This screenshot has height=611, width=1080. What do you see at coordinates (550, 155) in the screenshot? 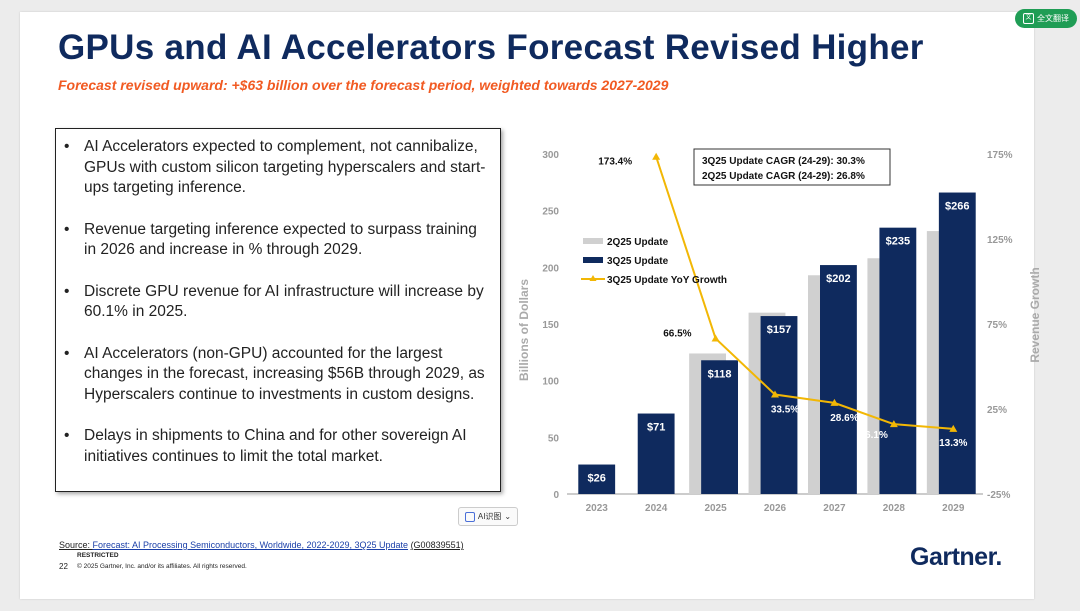
I see `y-tick-label: 300` at bounding box center [550, 155].